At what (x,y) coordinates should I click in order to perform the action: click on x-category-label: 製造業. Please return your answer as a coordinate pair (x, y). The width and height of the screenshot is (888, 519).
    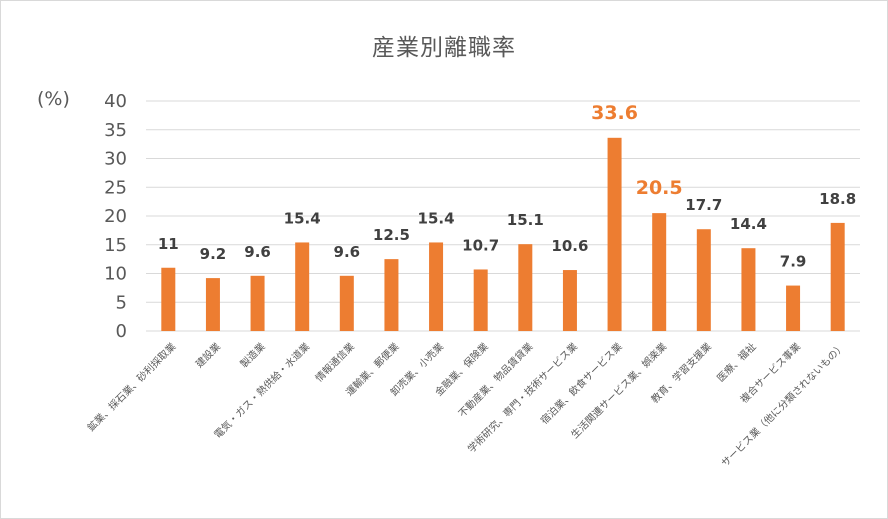
    Looking at the image, I should click on (252, 355).